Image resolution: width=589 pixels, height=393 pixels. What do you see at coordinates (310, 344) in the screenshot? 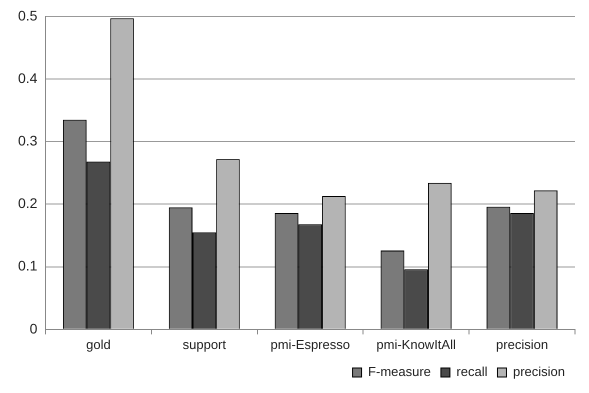
I see `x-tick-label: pmi-Espresso` at bounding box center [310, 344].